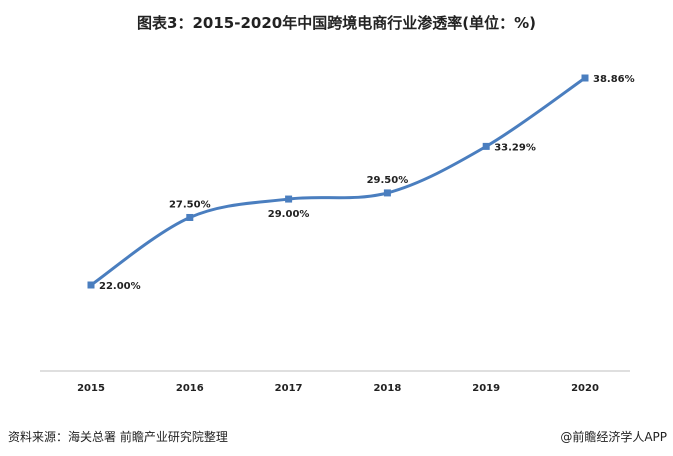 Image resolution: width=673 pixels, height=456 pixels. What do you see at coordinates (585, 388) in the screenshot?
I see `x-tick-label: 2020` at bounding box center [585, 388].